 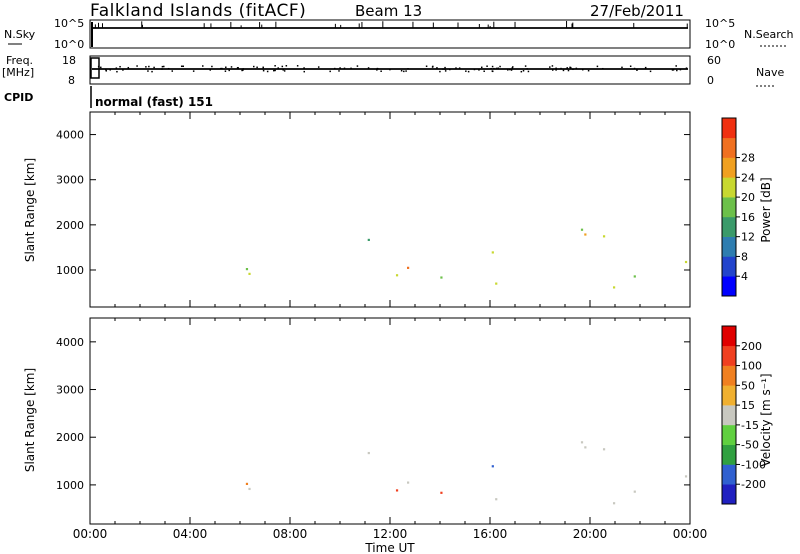 I want to click on nave-tick-bottom: 0, so click(x=710, y=80).